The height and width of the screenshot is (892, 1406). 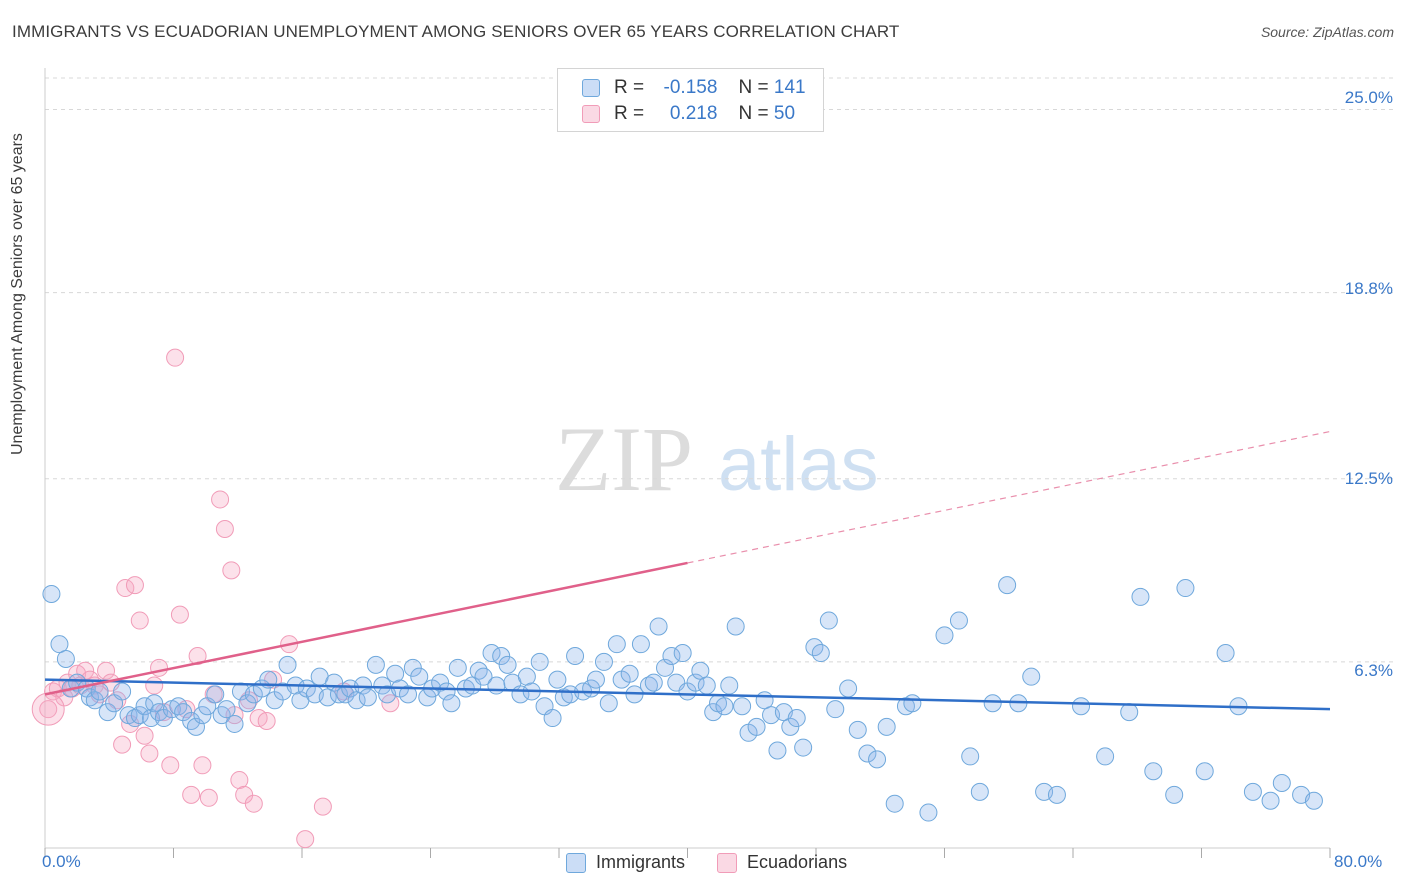 I want to click on legend-r-value: 0.218, so click(x=693, y=113).